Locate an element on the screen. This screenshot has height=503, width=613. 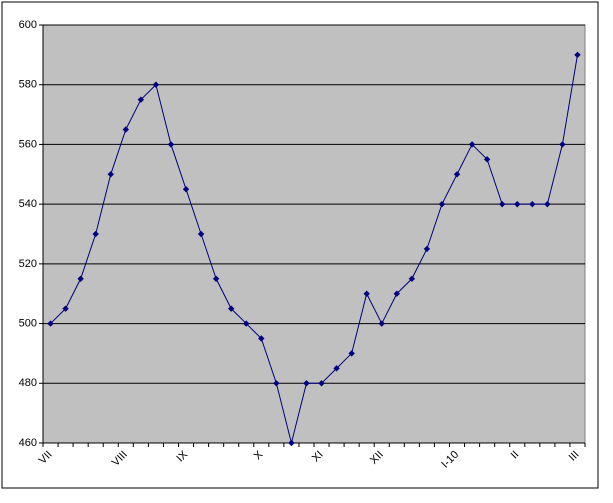
y-tick-label: 500 is located at coordinates (28, 323).